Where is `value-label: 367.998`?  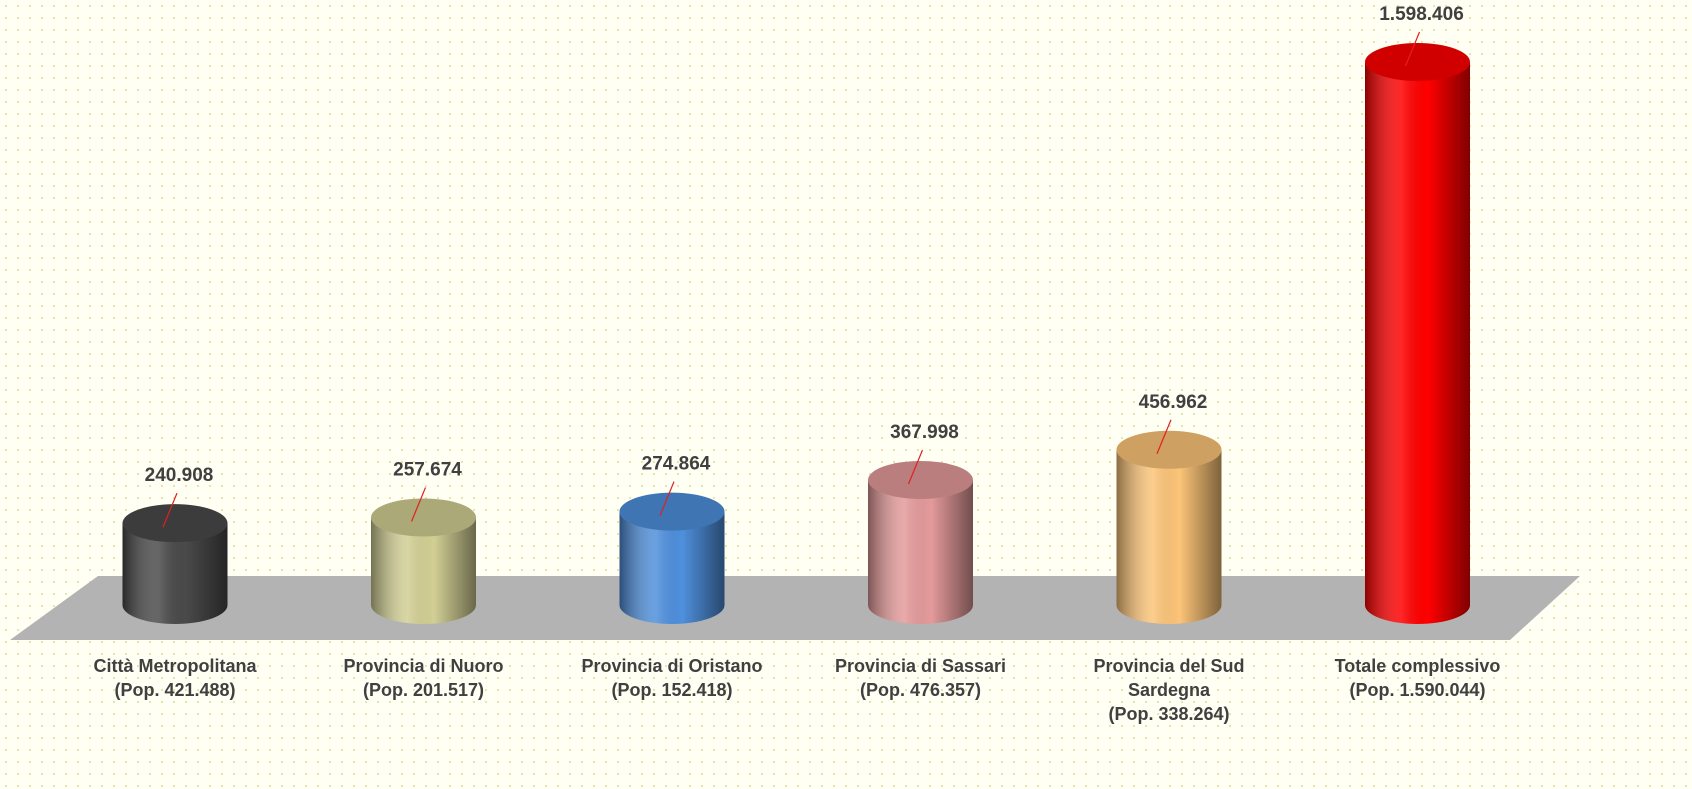 value-label: 367.998 is located at coordinates (924, 432).